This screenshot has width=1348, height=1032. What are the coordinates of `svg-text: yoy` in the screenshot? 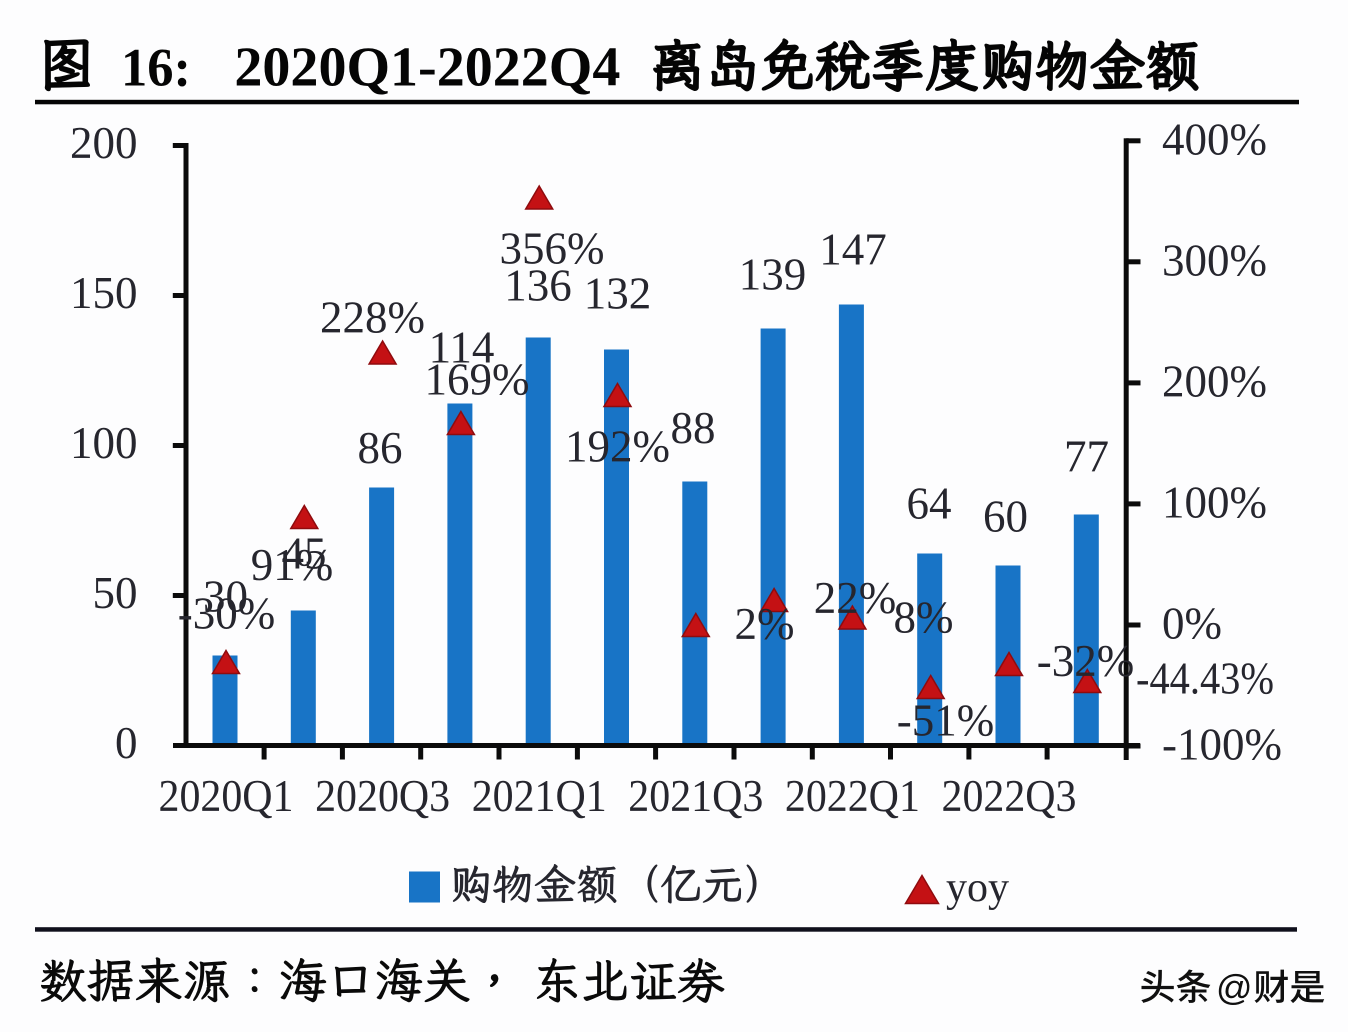 It's located at (977, 888).